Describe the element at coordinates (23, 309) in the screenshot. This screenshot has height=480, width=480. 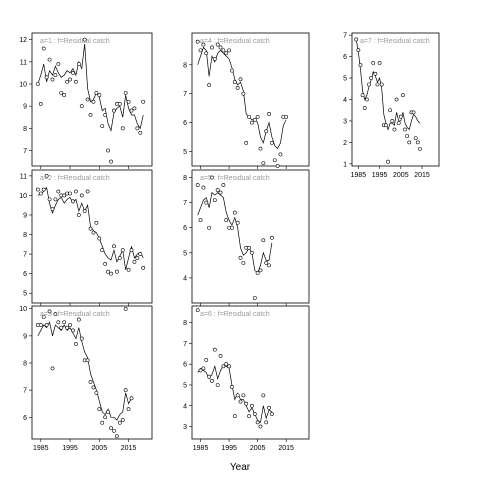
I see `panel-a3-ytick-label: 10` at that location.